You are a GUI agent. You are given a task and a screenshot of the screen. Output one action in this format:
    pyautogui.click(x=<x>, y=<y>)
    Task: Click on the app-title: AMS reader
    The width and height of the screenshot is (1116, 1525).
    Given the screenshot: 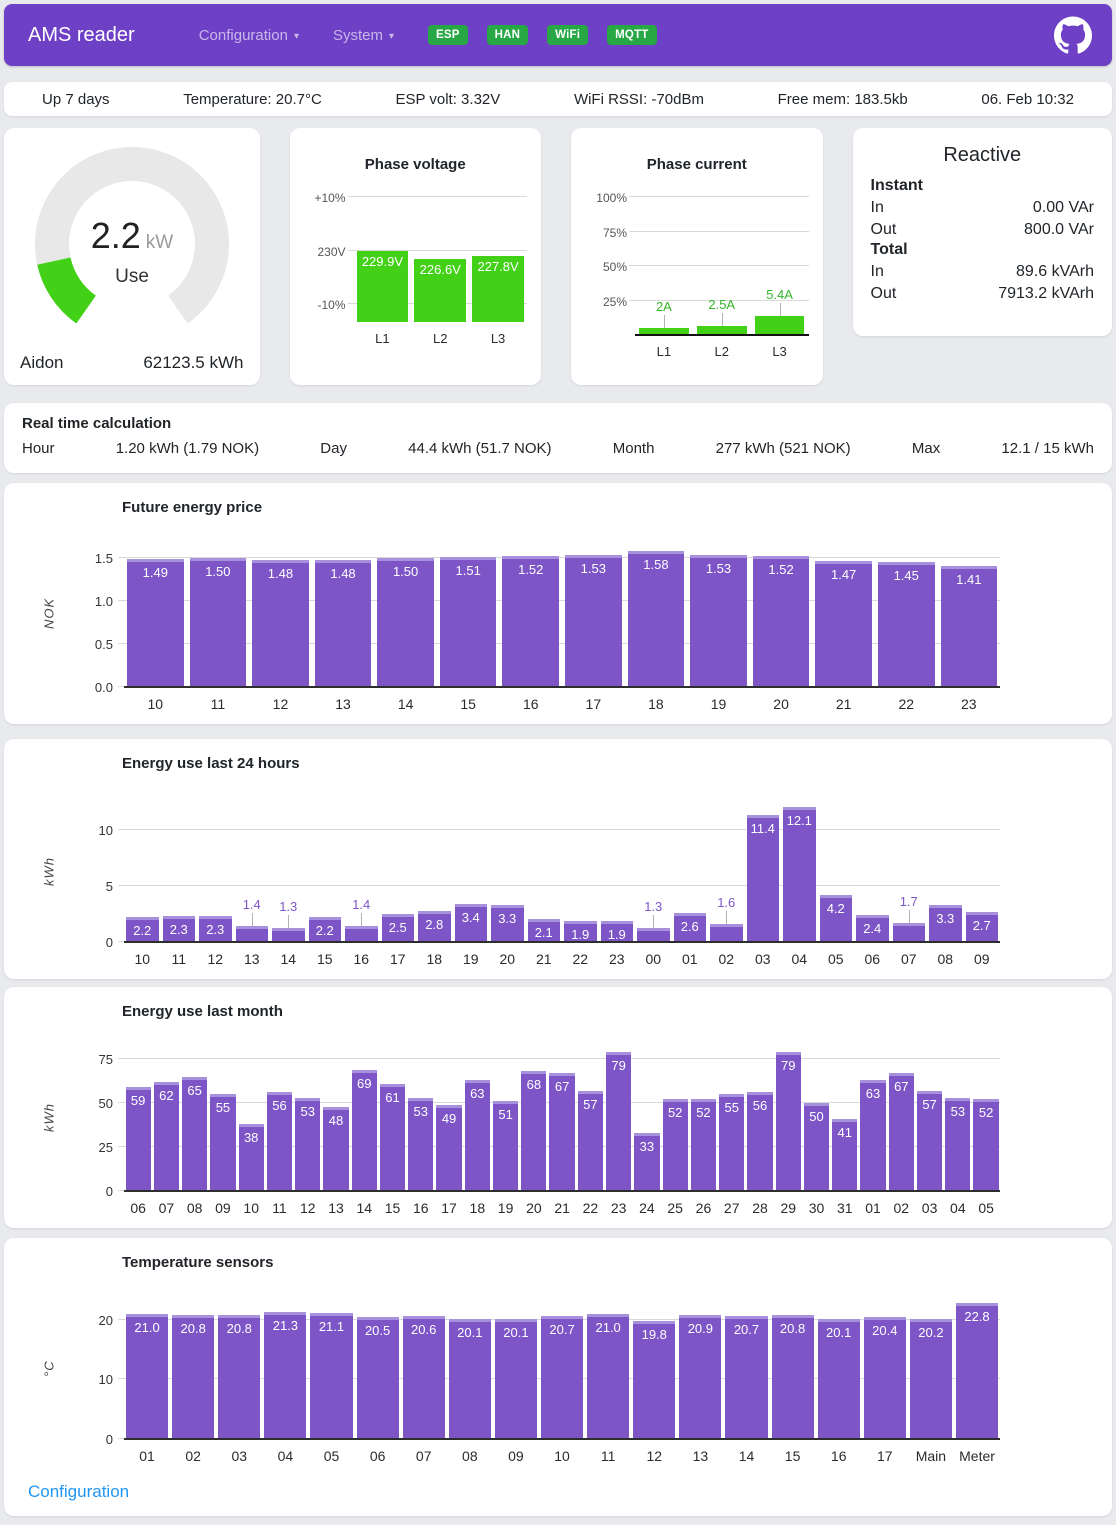 What is the action you would take?
    pyautogui.click(x=81, y=34)
    